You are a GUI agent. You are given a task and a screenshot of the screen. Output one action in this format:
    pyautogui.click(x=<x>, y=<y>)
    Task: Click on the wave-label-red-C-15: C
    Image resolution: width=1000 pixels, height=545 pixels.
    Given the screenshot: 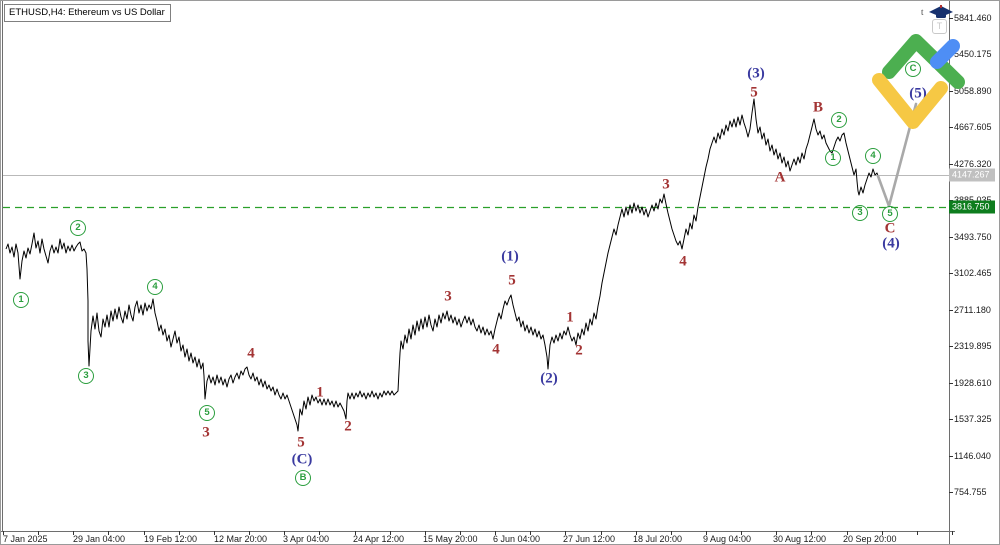 What is the action you would take?
    pyautogui.click(x=890, y=228)
    